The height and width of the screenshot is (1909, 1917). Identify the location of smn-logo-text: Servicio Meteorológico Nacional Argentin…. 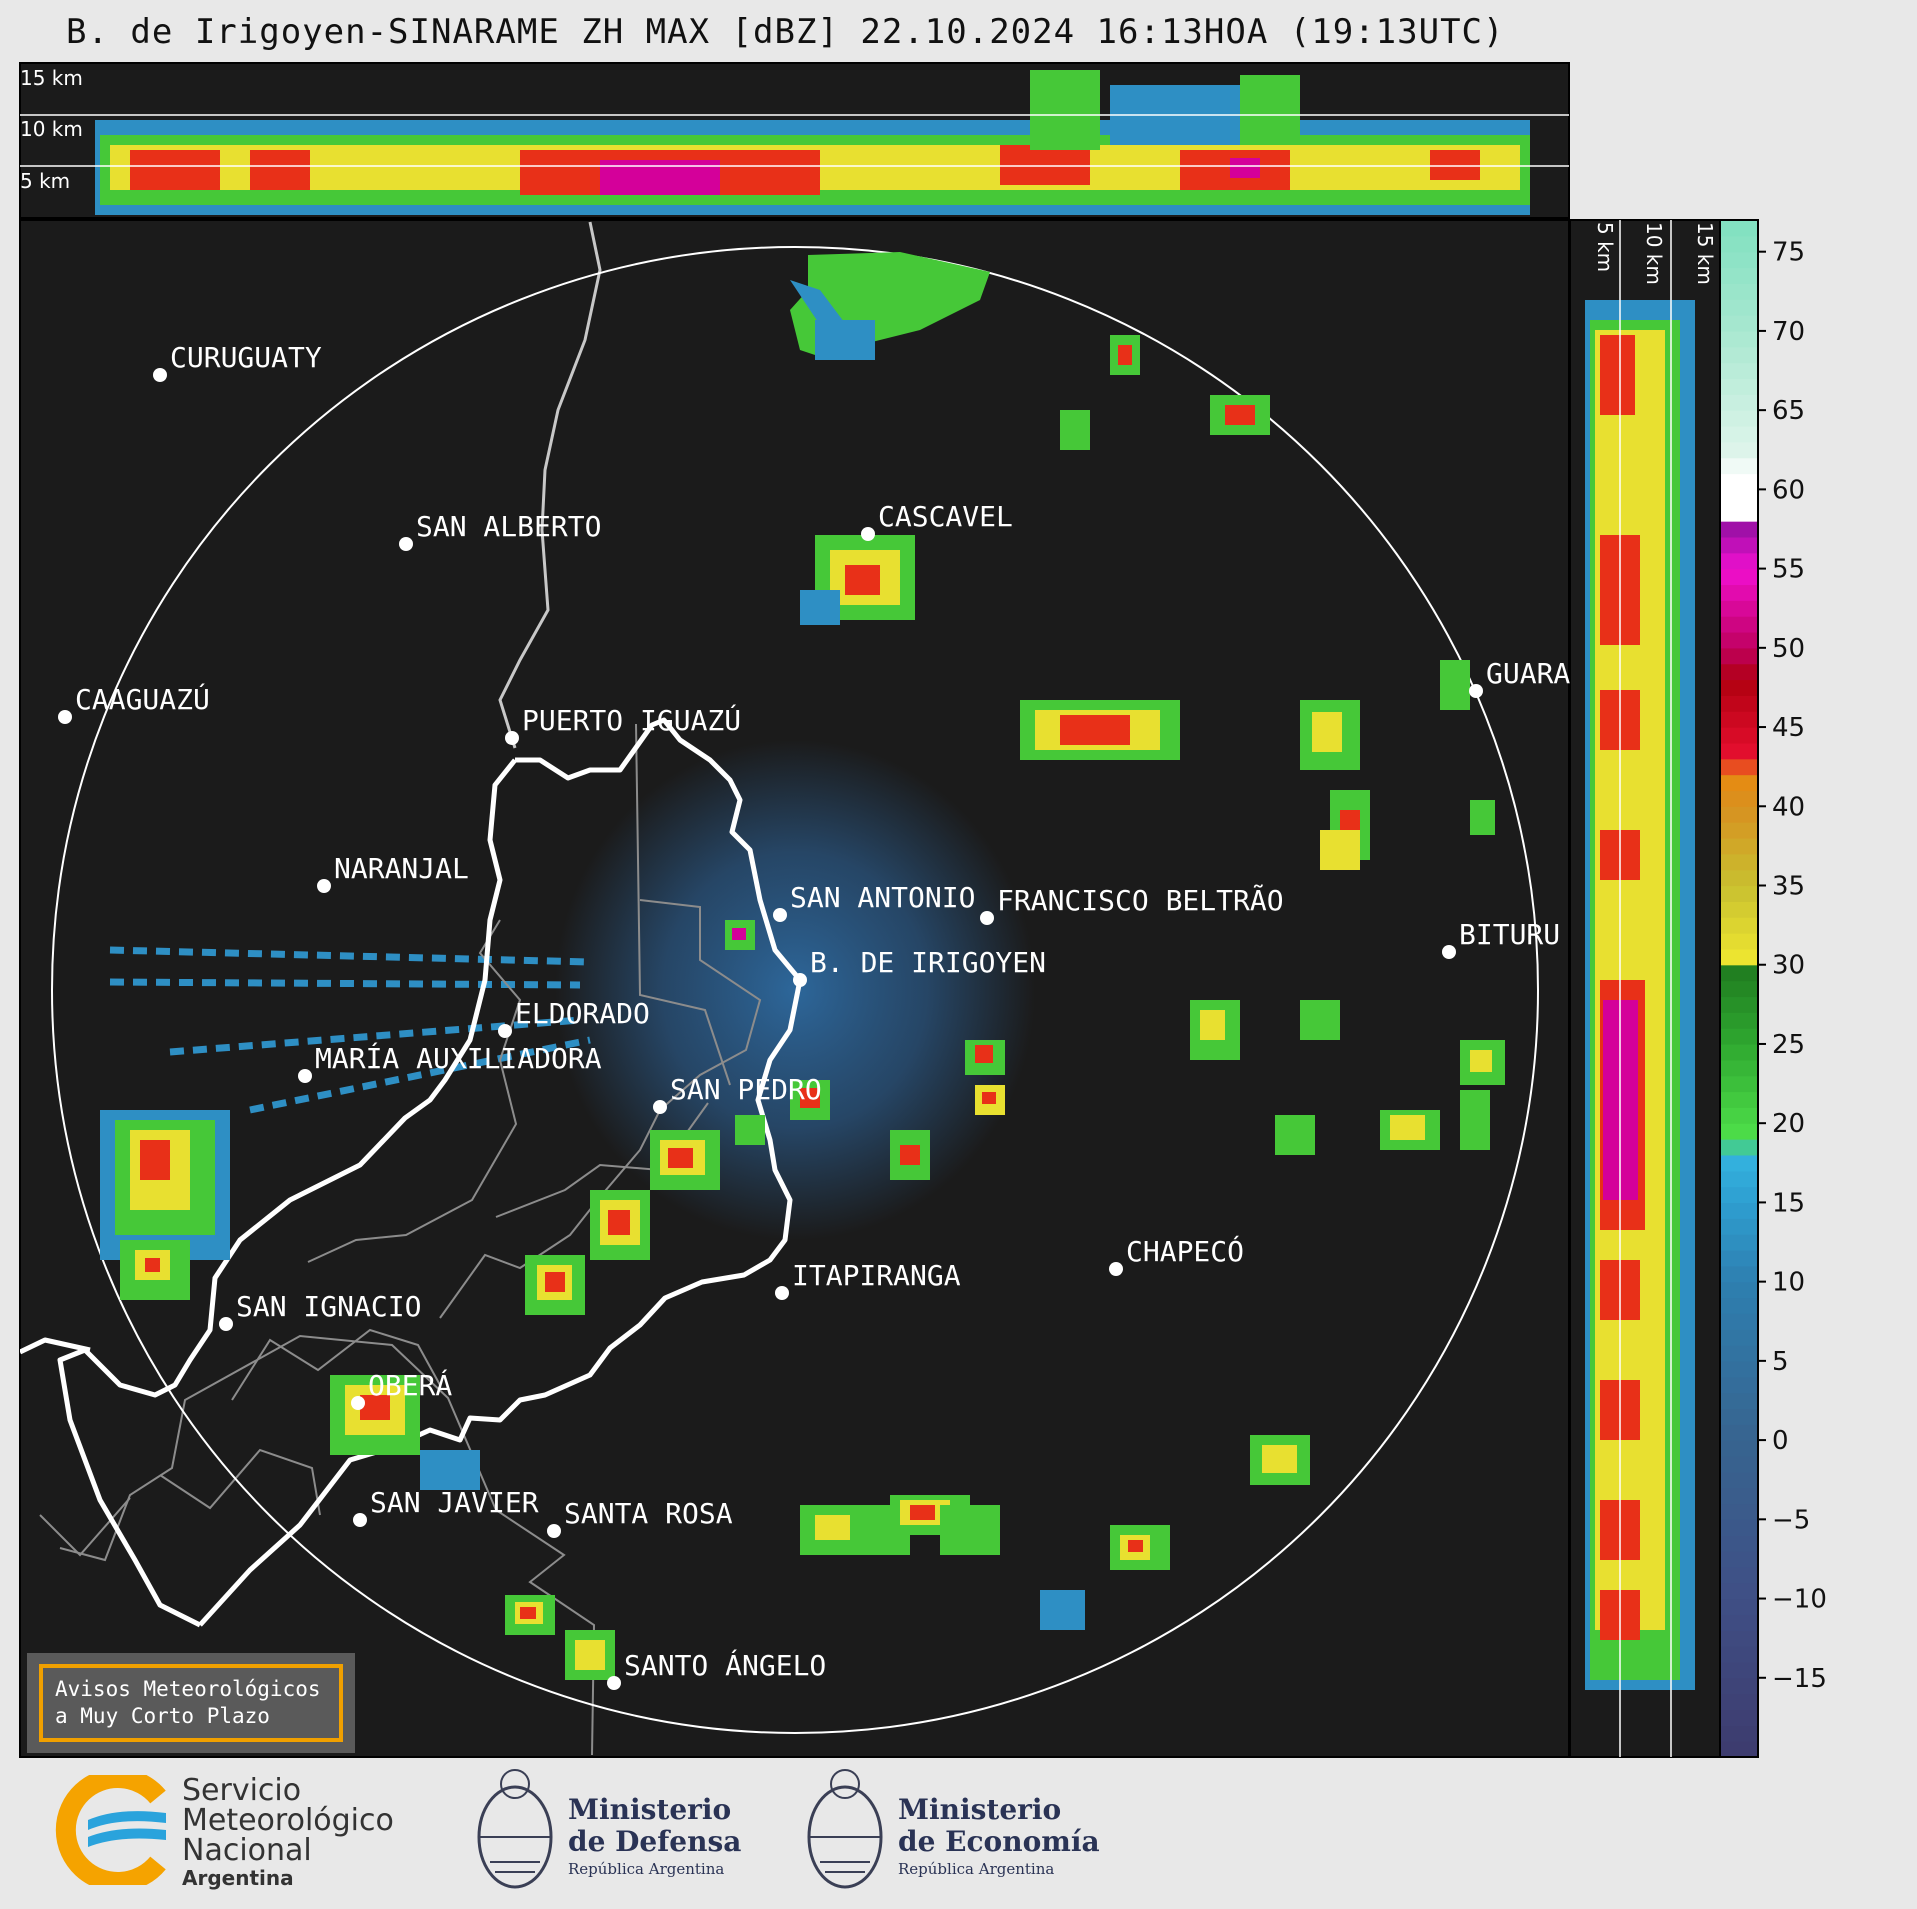
(288, 1833).